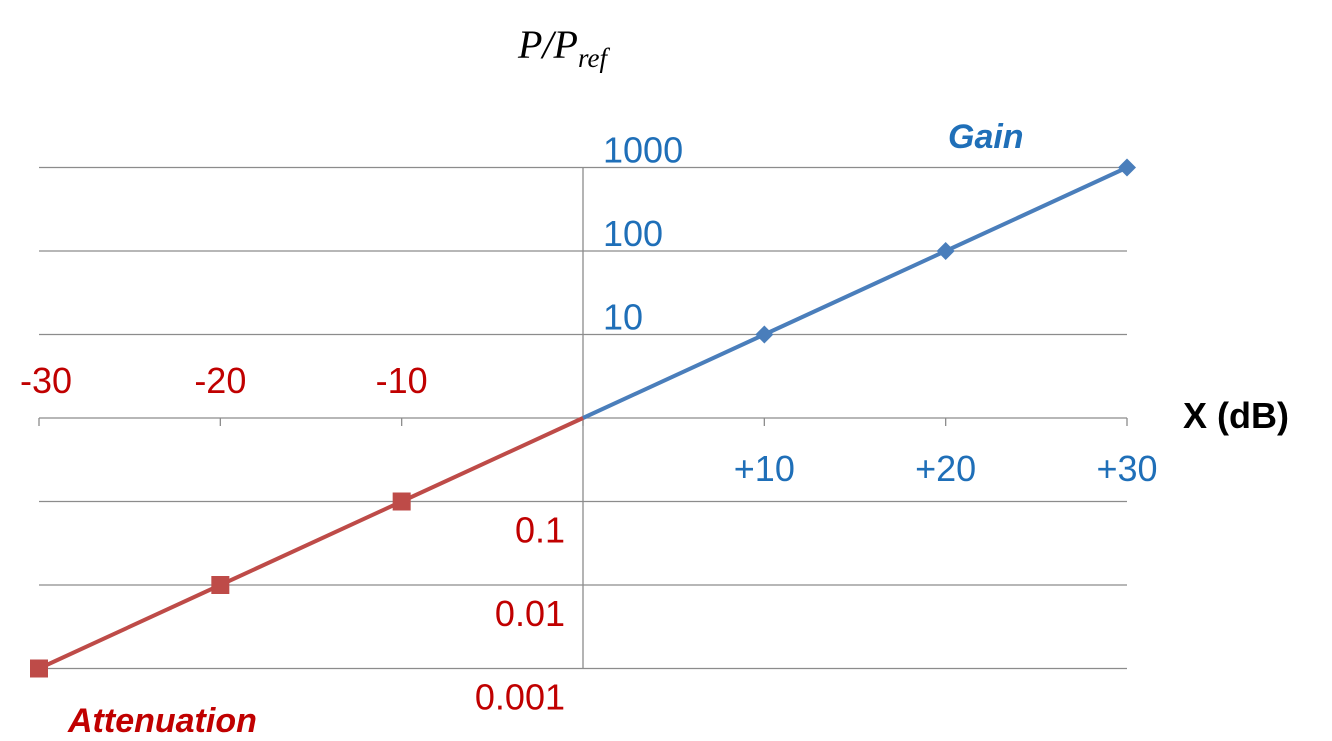  Describe the element at coordinates (402, 380) in the screenshot. I see `x-tick-label-m10: -10` at that location.